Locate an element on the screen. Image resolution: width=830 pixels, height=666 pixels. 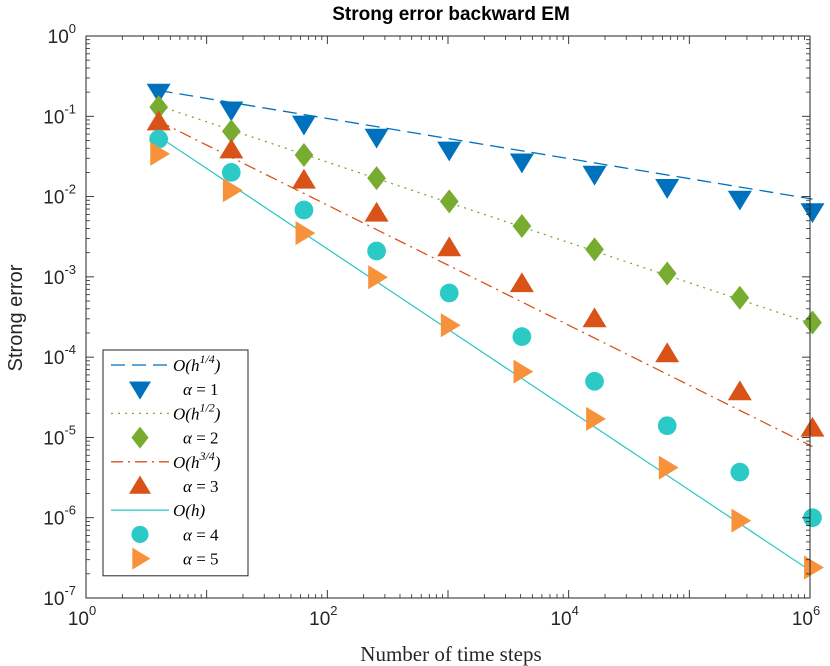
x-tick-label-1: 10² is located at coordinates (323, 616).